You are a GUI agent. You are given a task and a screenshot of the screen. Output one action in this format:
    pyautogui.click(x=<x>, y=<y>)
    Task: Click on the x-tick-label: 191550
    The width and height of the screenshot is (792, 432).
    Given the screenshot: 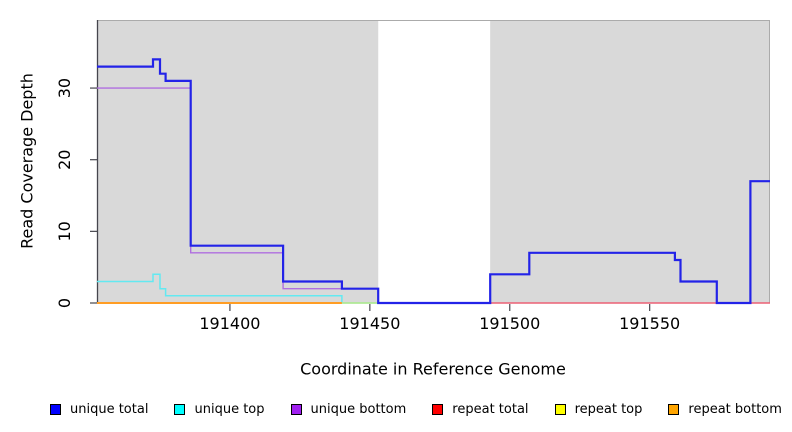 What is the action you would take?
    pyautogui.click(x=649, y=323)
    